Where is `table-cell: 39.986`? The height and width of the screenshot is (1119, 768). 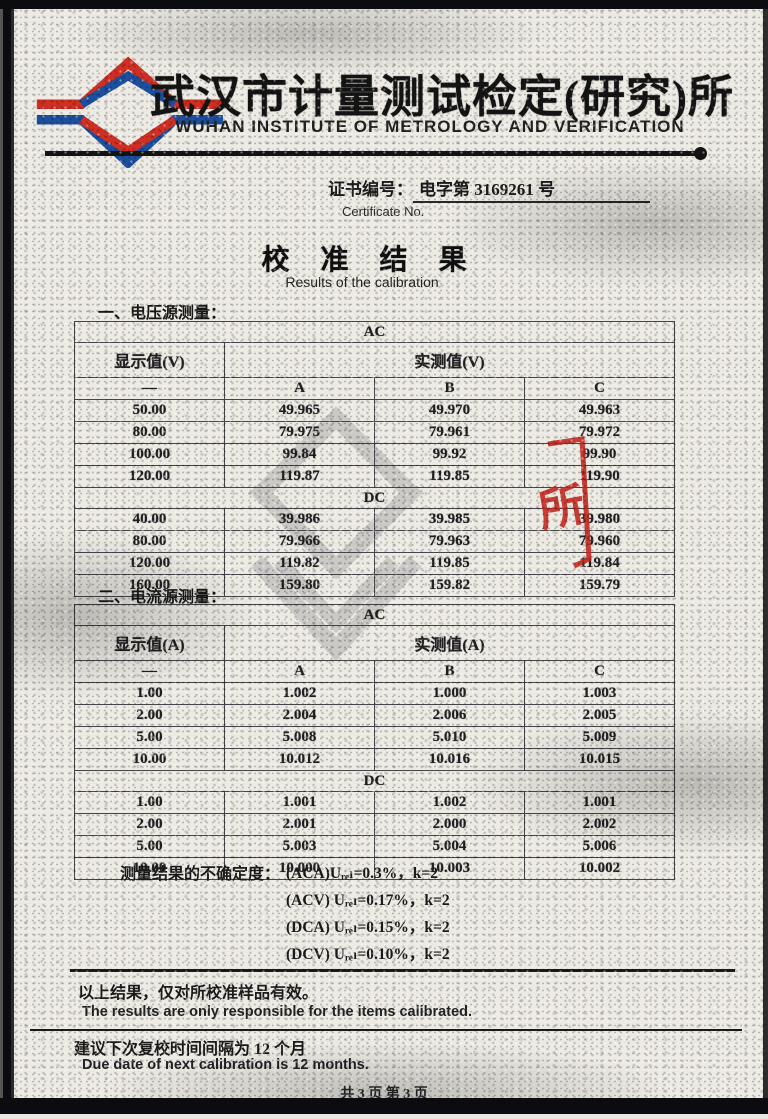 table-cell: 39.986 is located at coordinates (299, 519).